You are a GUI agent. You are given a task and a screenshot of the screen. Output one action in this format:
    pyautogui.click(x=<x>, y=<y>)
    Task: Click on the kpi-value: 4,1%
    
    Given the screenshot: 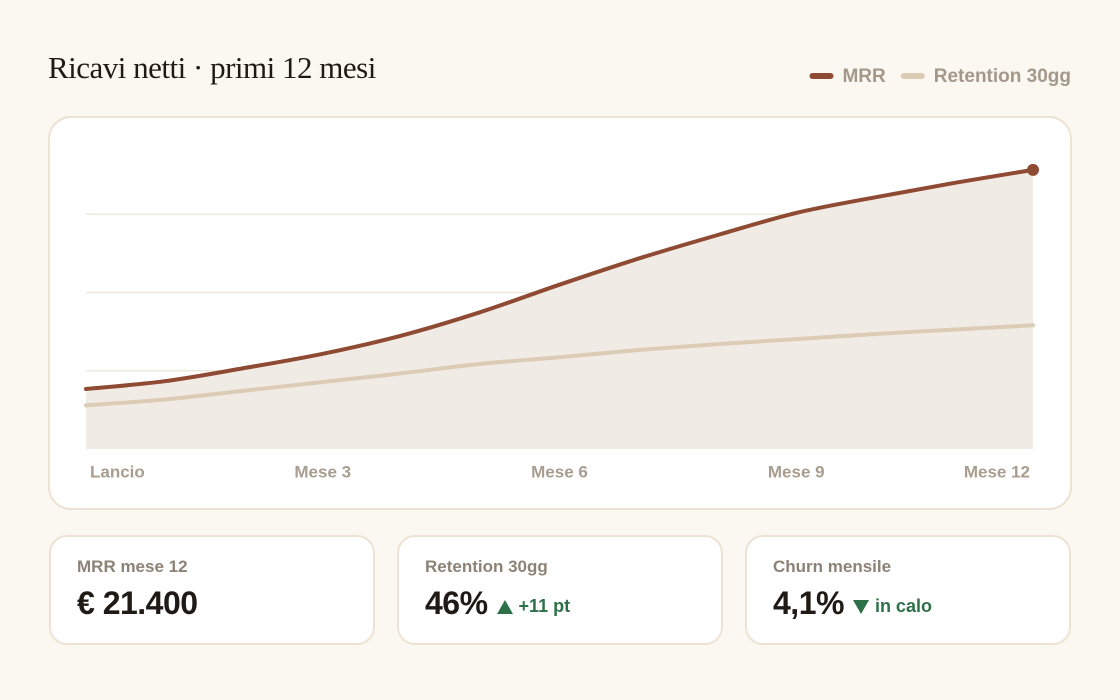 What is the action you would take?
    pyautogui.click(x=808, y=603)
    